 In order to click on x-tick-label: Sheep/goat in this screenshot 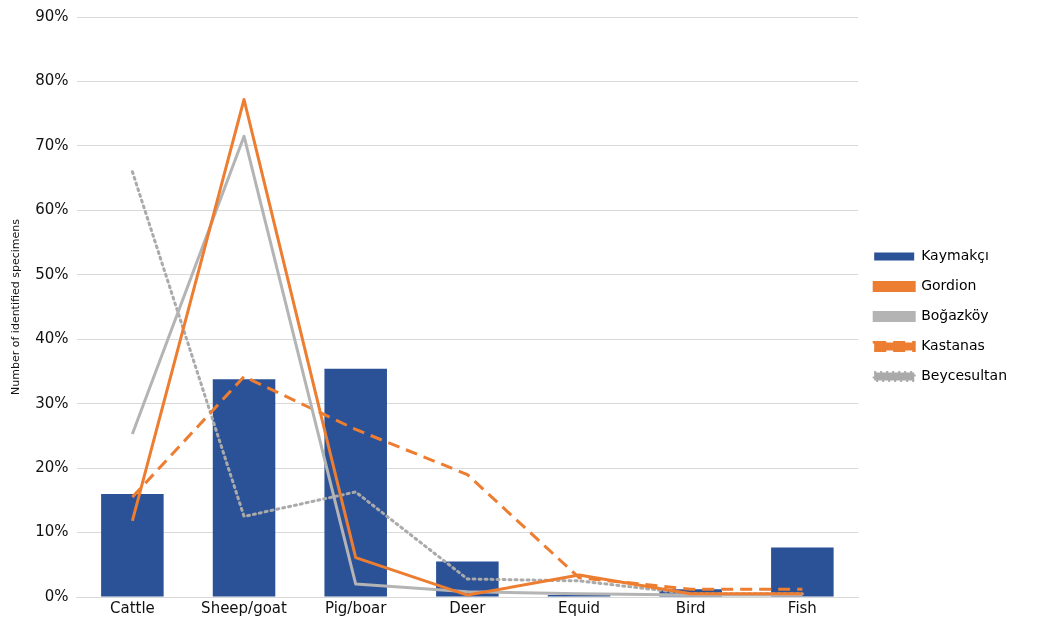, I will do `click(244, 607)`.